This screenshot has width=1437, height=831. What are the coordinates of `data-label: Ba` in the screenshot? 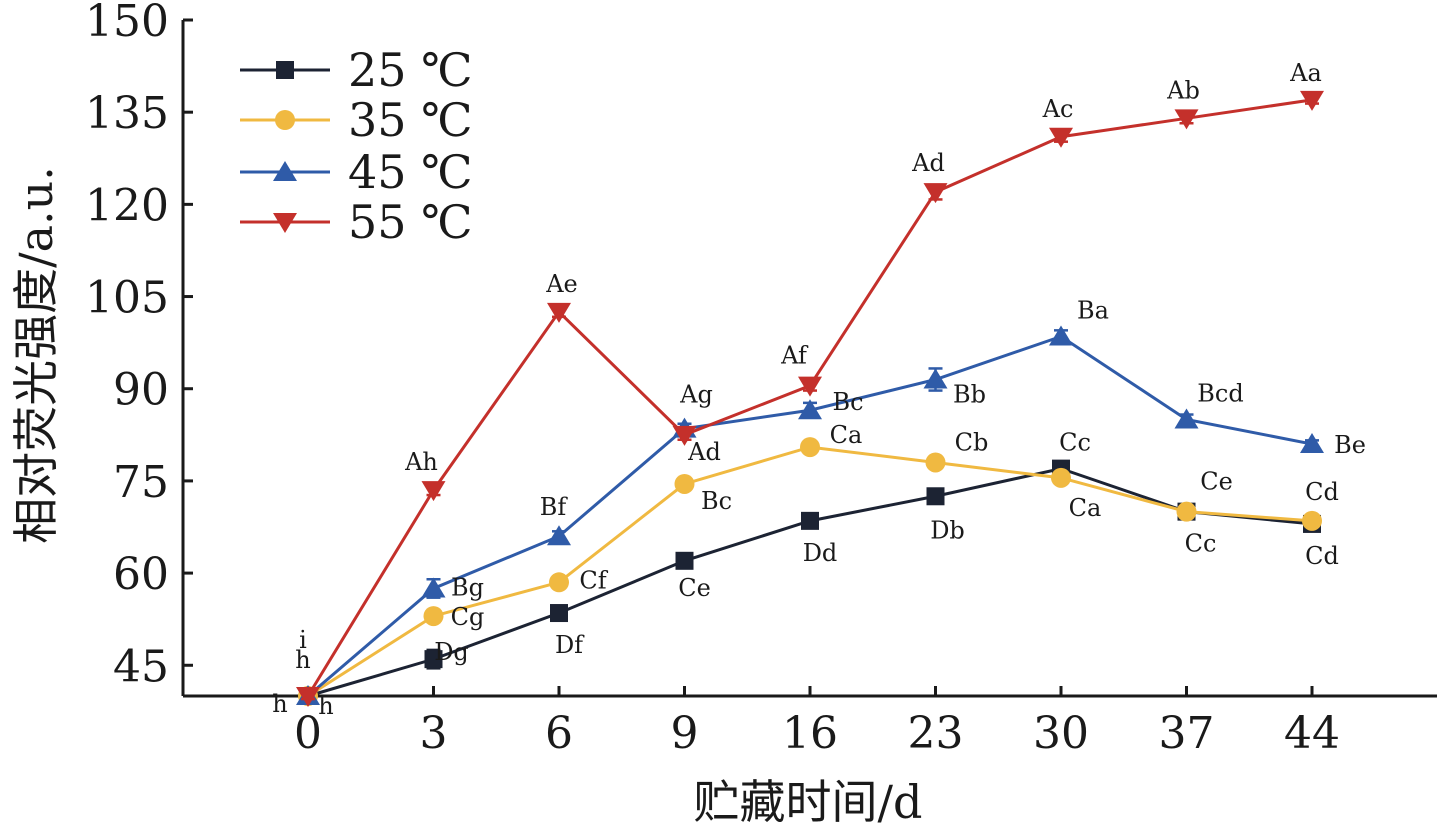 It's located at (1093, 310).